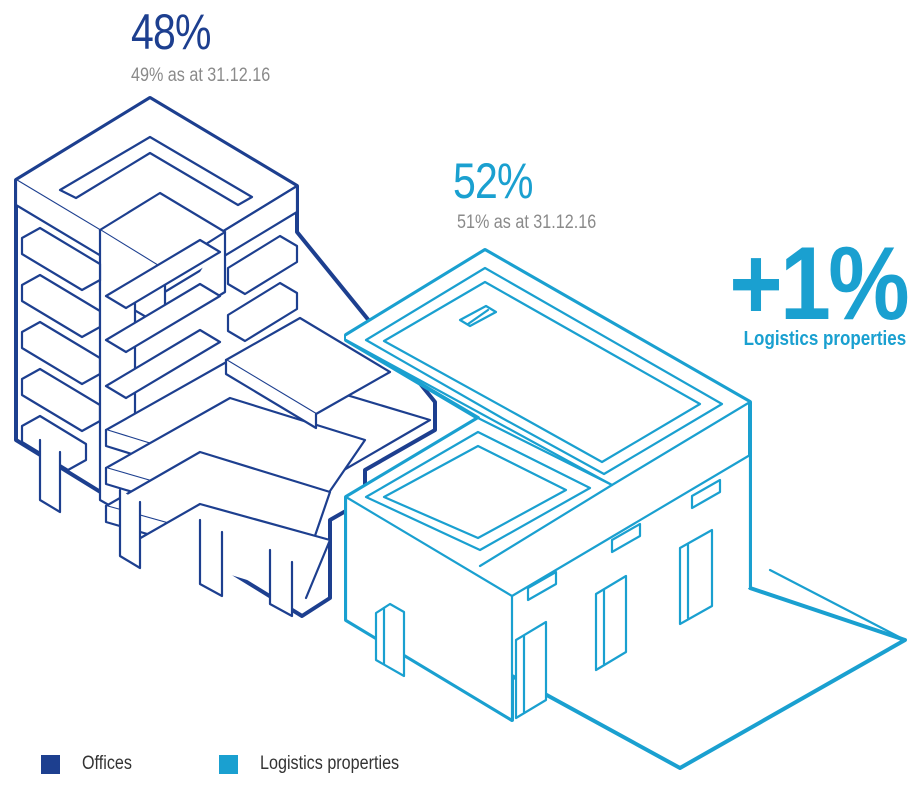 The width and height of the screenshot is (912, 799). What do you see at coordinates (819, 284) in the screenshot?
I see `change-value: +1%` at bounding box center [819, 284].